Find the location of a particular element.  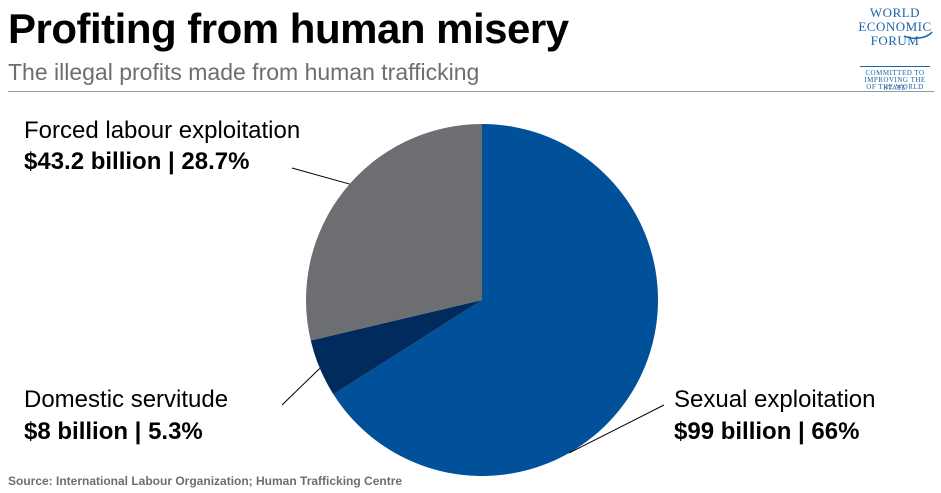

slice-value-sexual-exploitation: $99 billion | 66% is located at coordinates (766, 431).